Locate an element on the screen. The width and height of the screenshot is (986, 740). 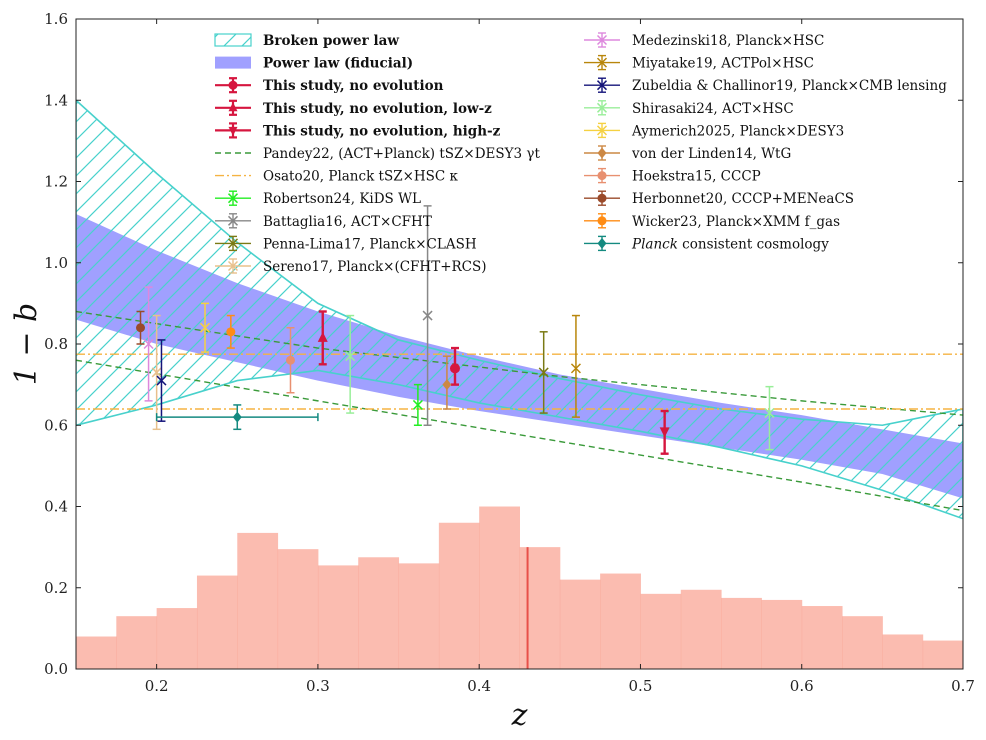
legend-item: Osato20, Planck tSZ×HSC κ is located at coordinates (337, 177).